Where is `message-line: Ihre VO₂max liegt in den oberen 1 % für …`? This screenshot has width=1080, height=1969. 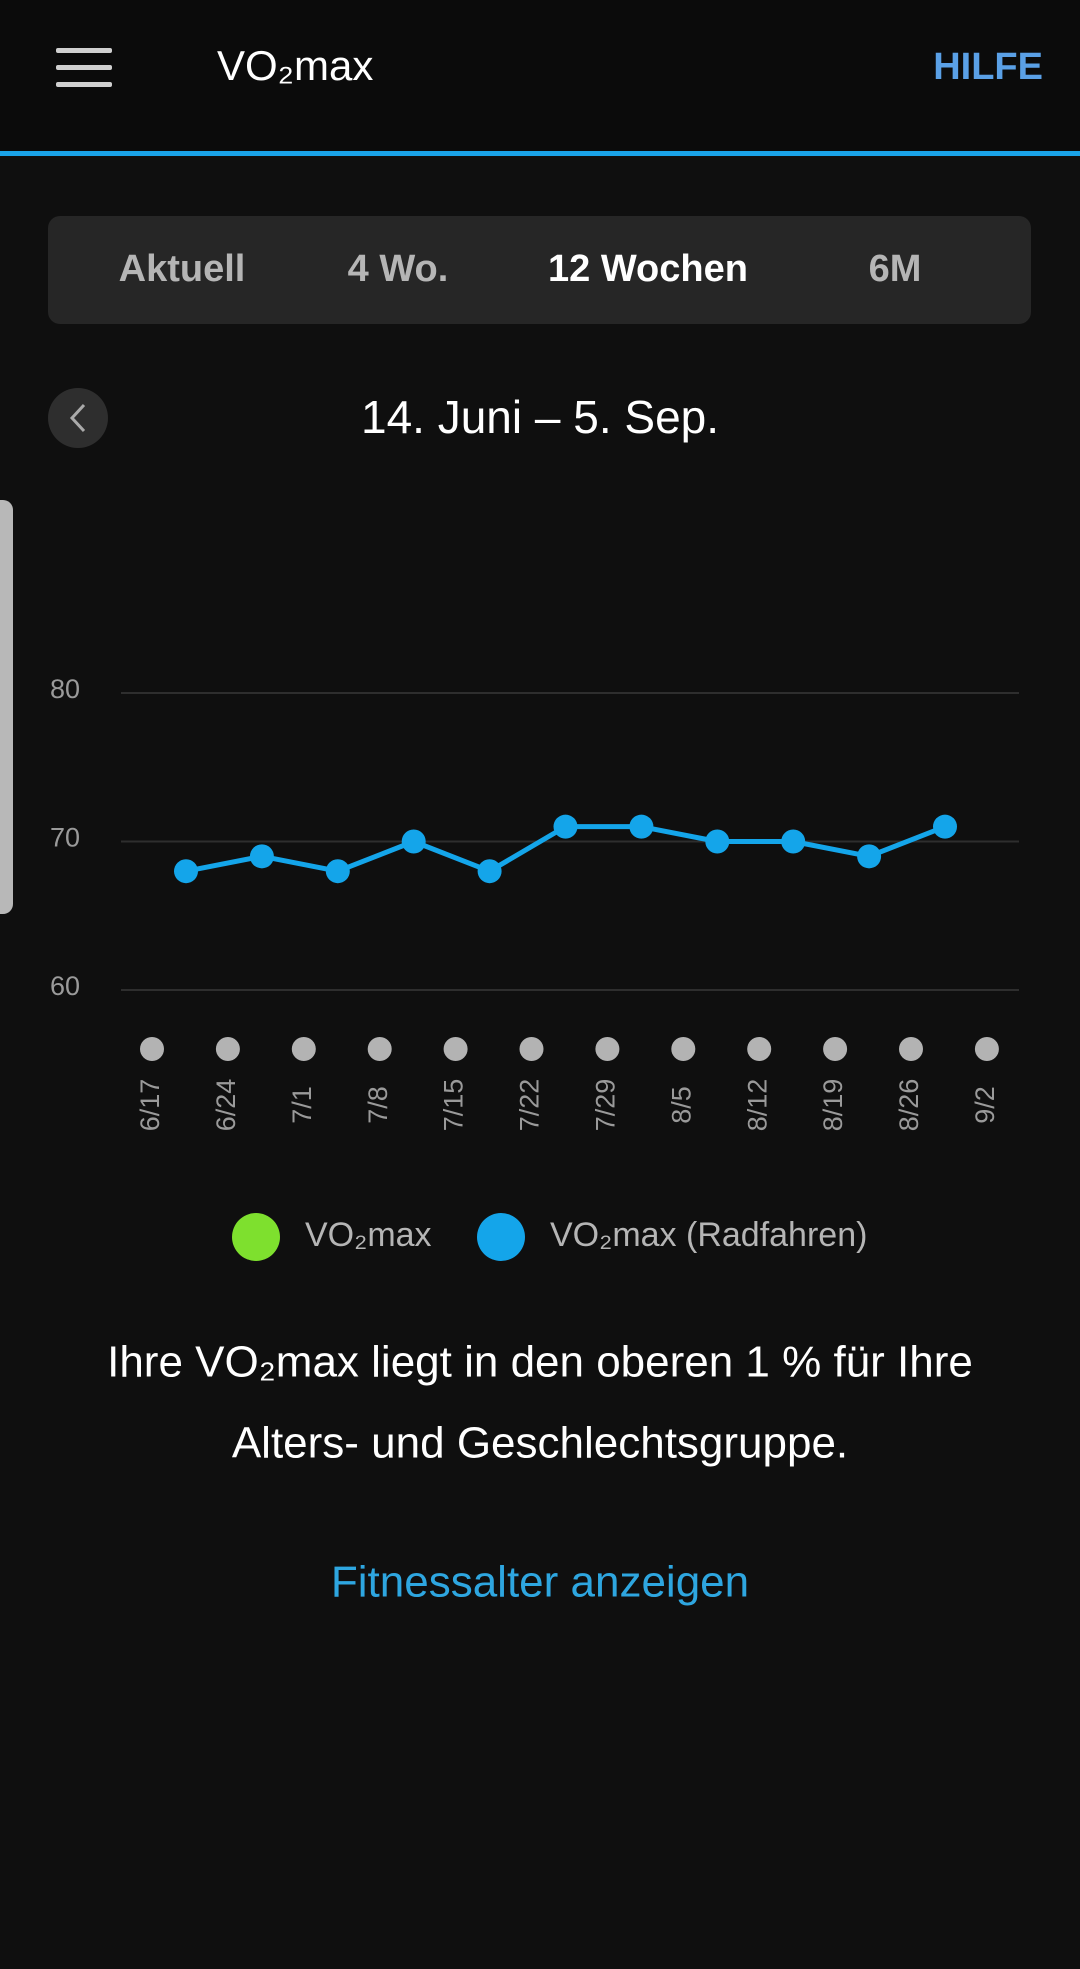 message-line: Ihre VO₂max liegt in den oberen 1 % für … is located at coordinates (540, 1362).